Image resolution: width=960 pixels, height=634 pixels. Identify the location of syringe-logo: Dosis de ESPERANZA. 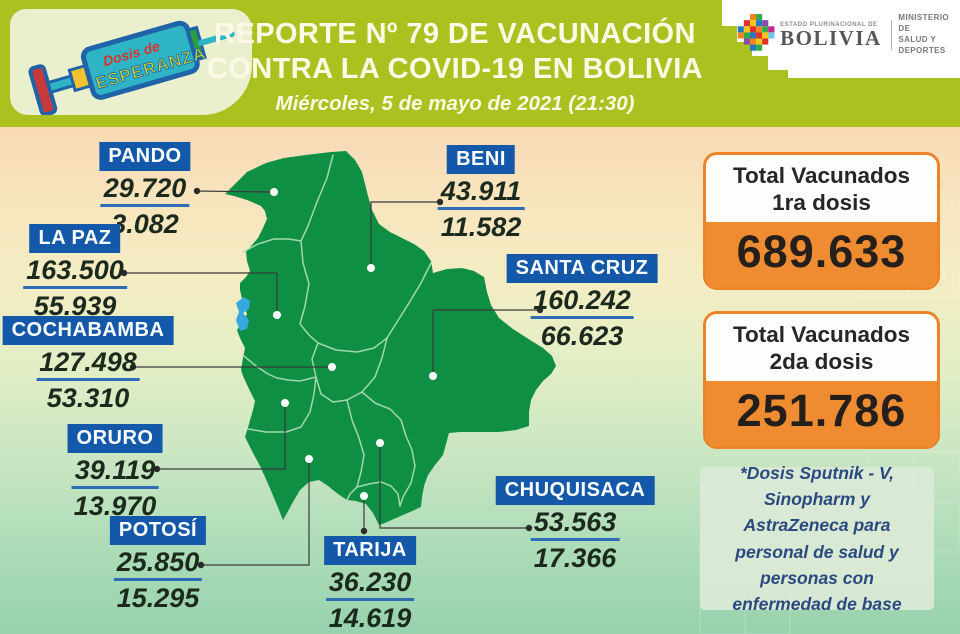
(131, 68).